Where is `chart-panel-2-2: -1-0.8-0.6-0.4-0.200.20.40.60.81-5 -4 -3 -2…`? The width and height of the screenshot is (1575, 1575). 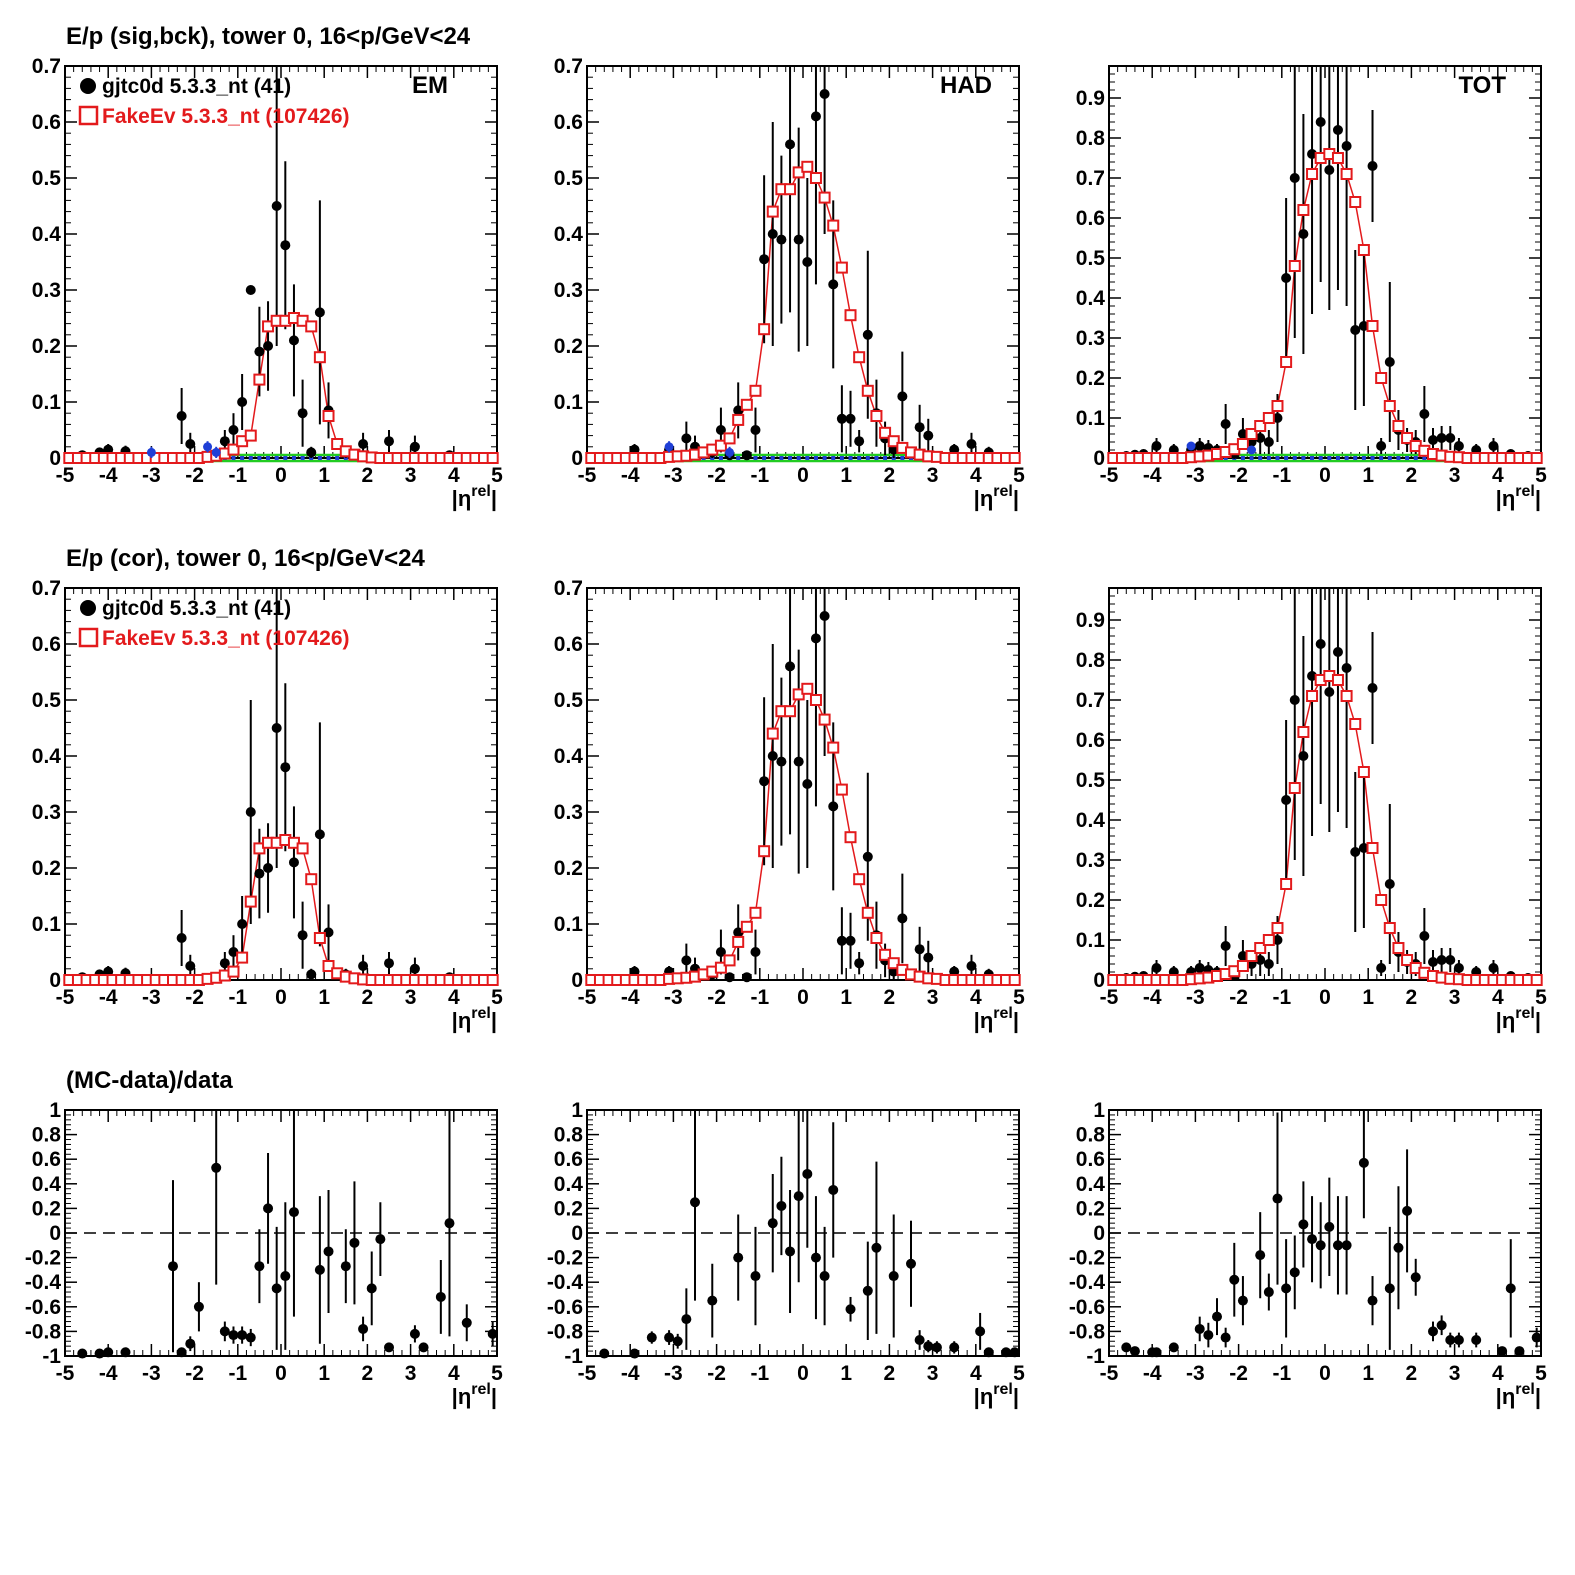
chart-panel-2-2: -1-0.8-0.6-0.4-0.200.20.40.60.81-5 -4 -3 -2… is located at coordinates (1308, 1254).